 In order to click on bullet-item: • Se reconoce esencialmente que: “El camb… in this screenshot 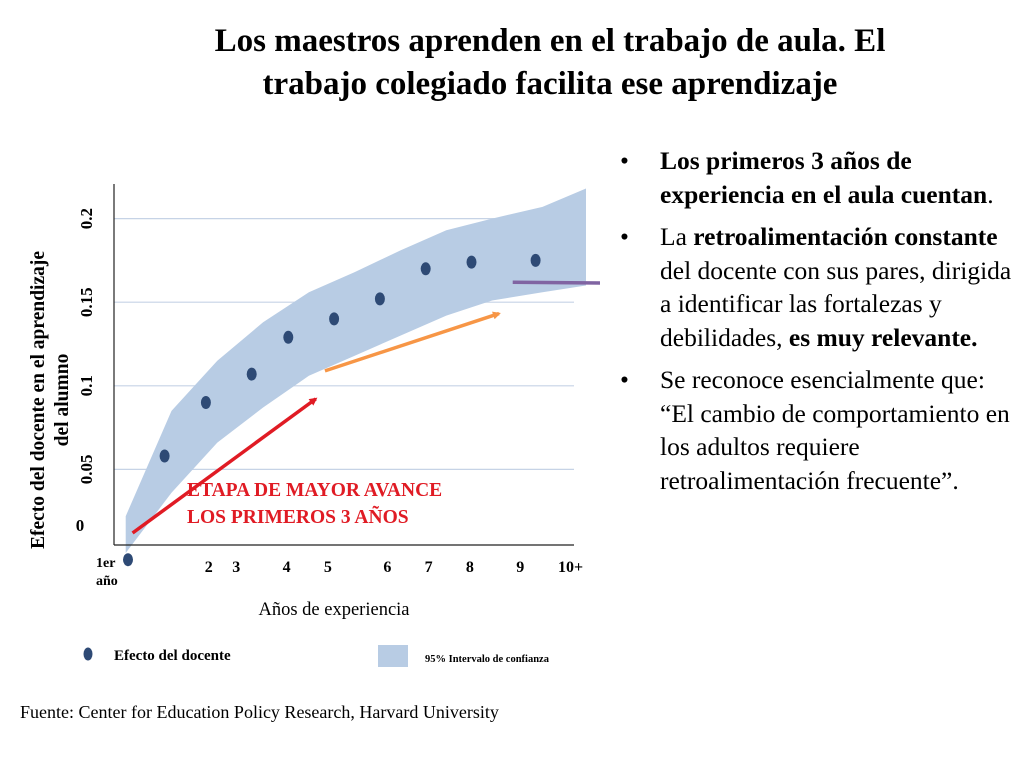, I will do `click(816, 430)`.